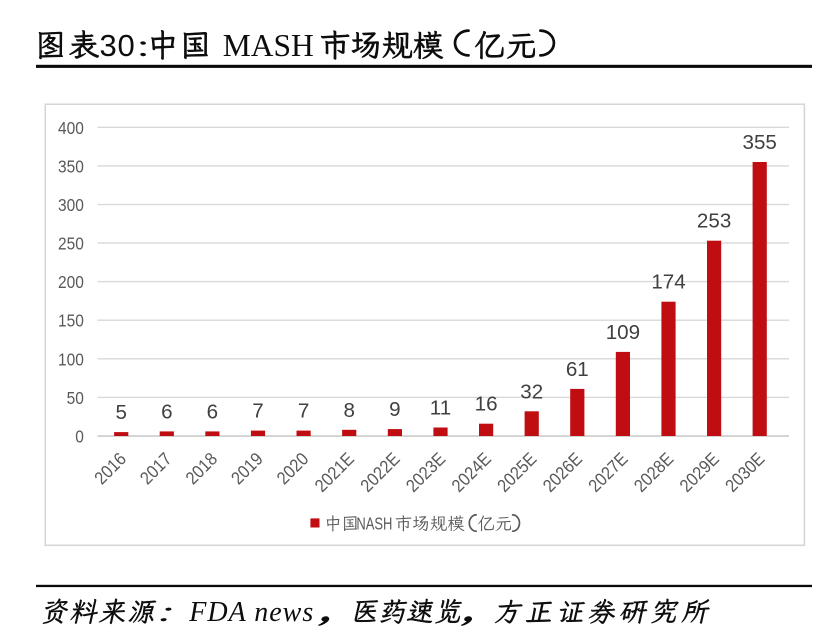  I want to click on svg-text: 400, so click(71, 128).